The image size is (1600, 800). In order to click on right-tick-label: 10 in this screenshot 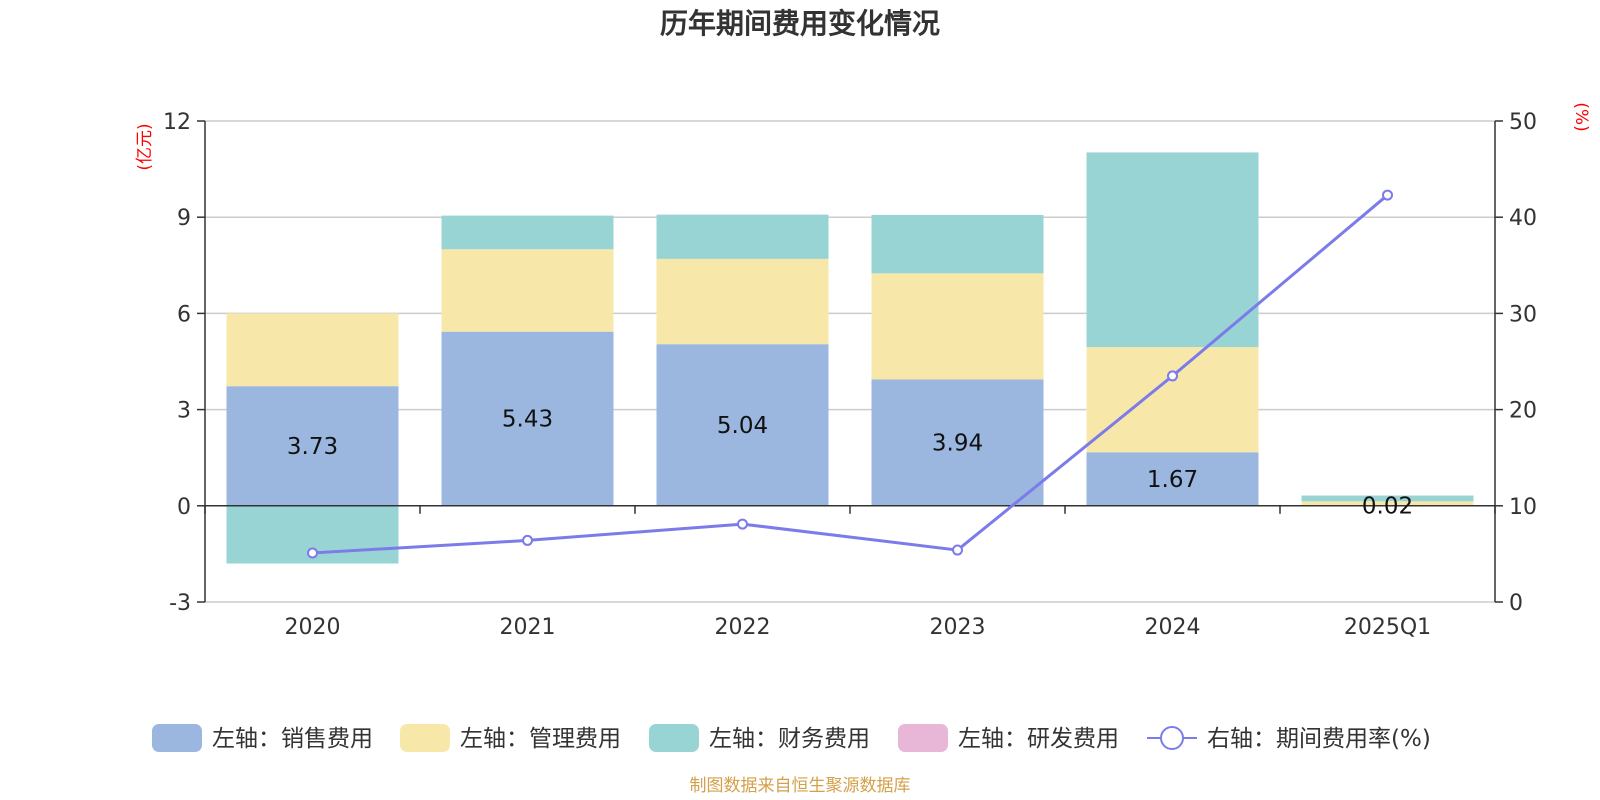, I will do `click(1523, 507)`.